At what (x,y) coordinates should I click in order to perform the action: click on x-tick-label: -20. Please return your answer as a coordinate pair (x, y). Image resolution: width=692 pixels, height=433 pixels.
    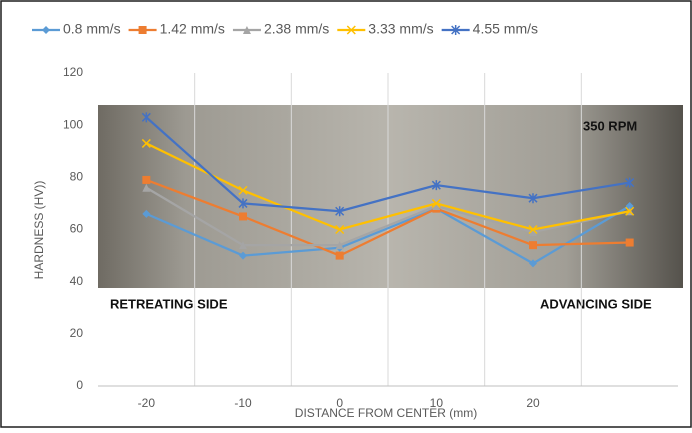
    Looking at the image, I should click on (147, 403).